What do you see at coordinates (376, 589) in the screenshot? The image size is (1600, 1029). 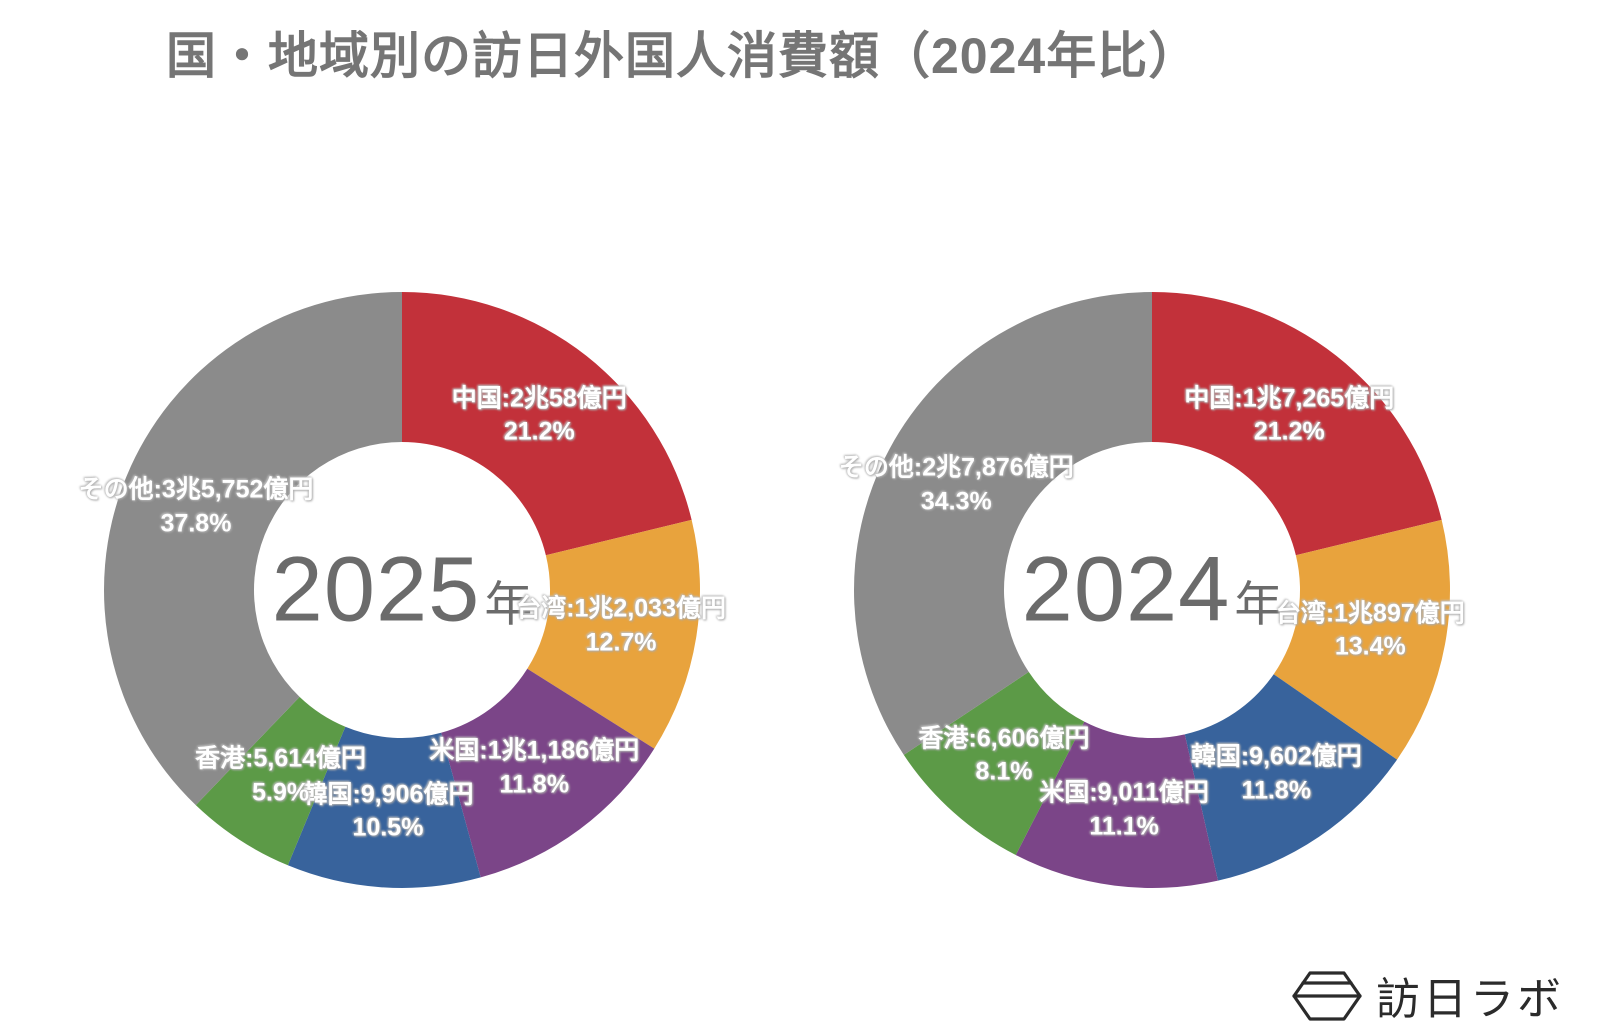 I see `year-number: 2025` at bounding box center [376, 589].